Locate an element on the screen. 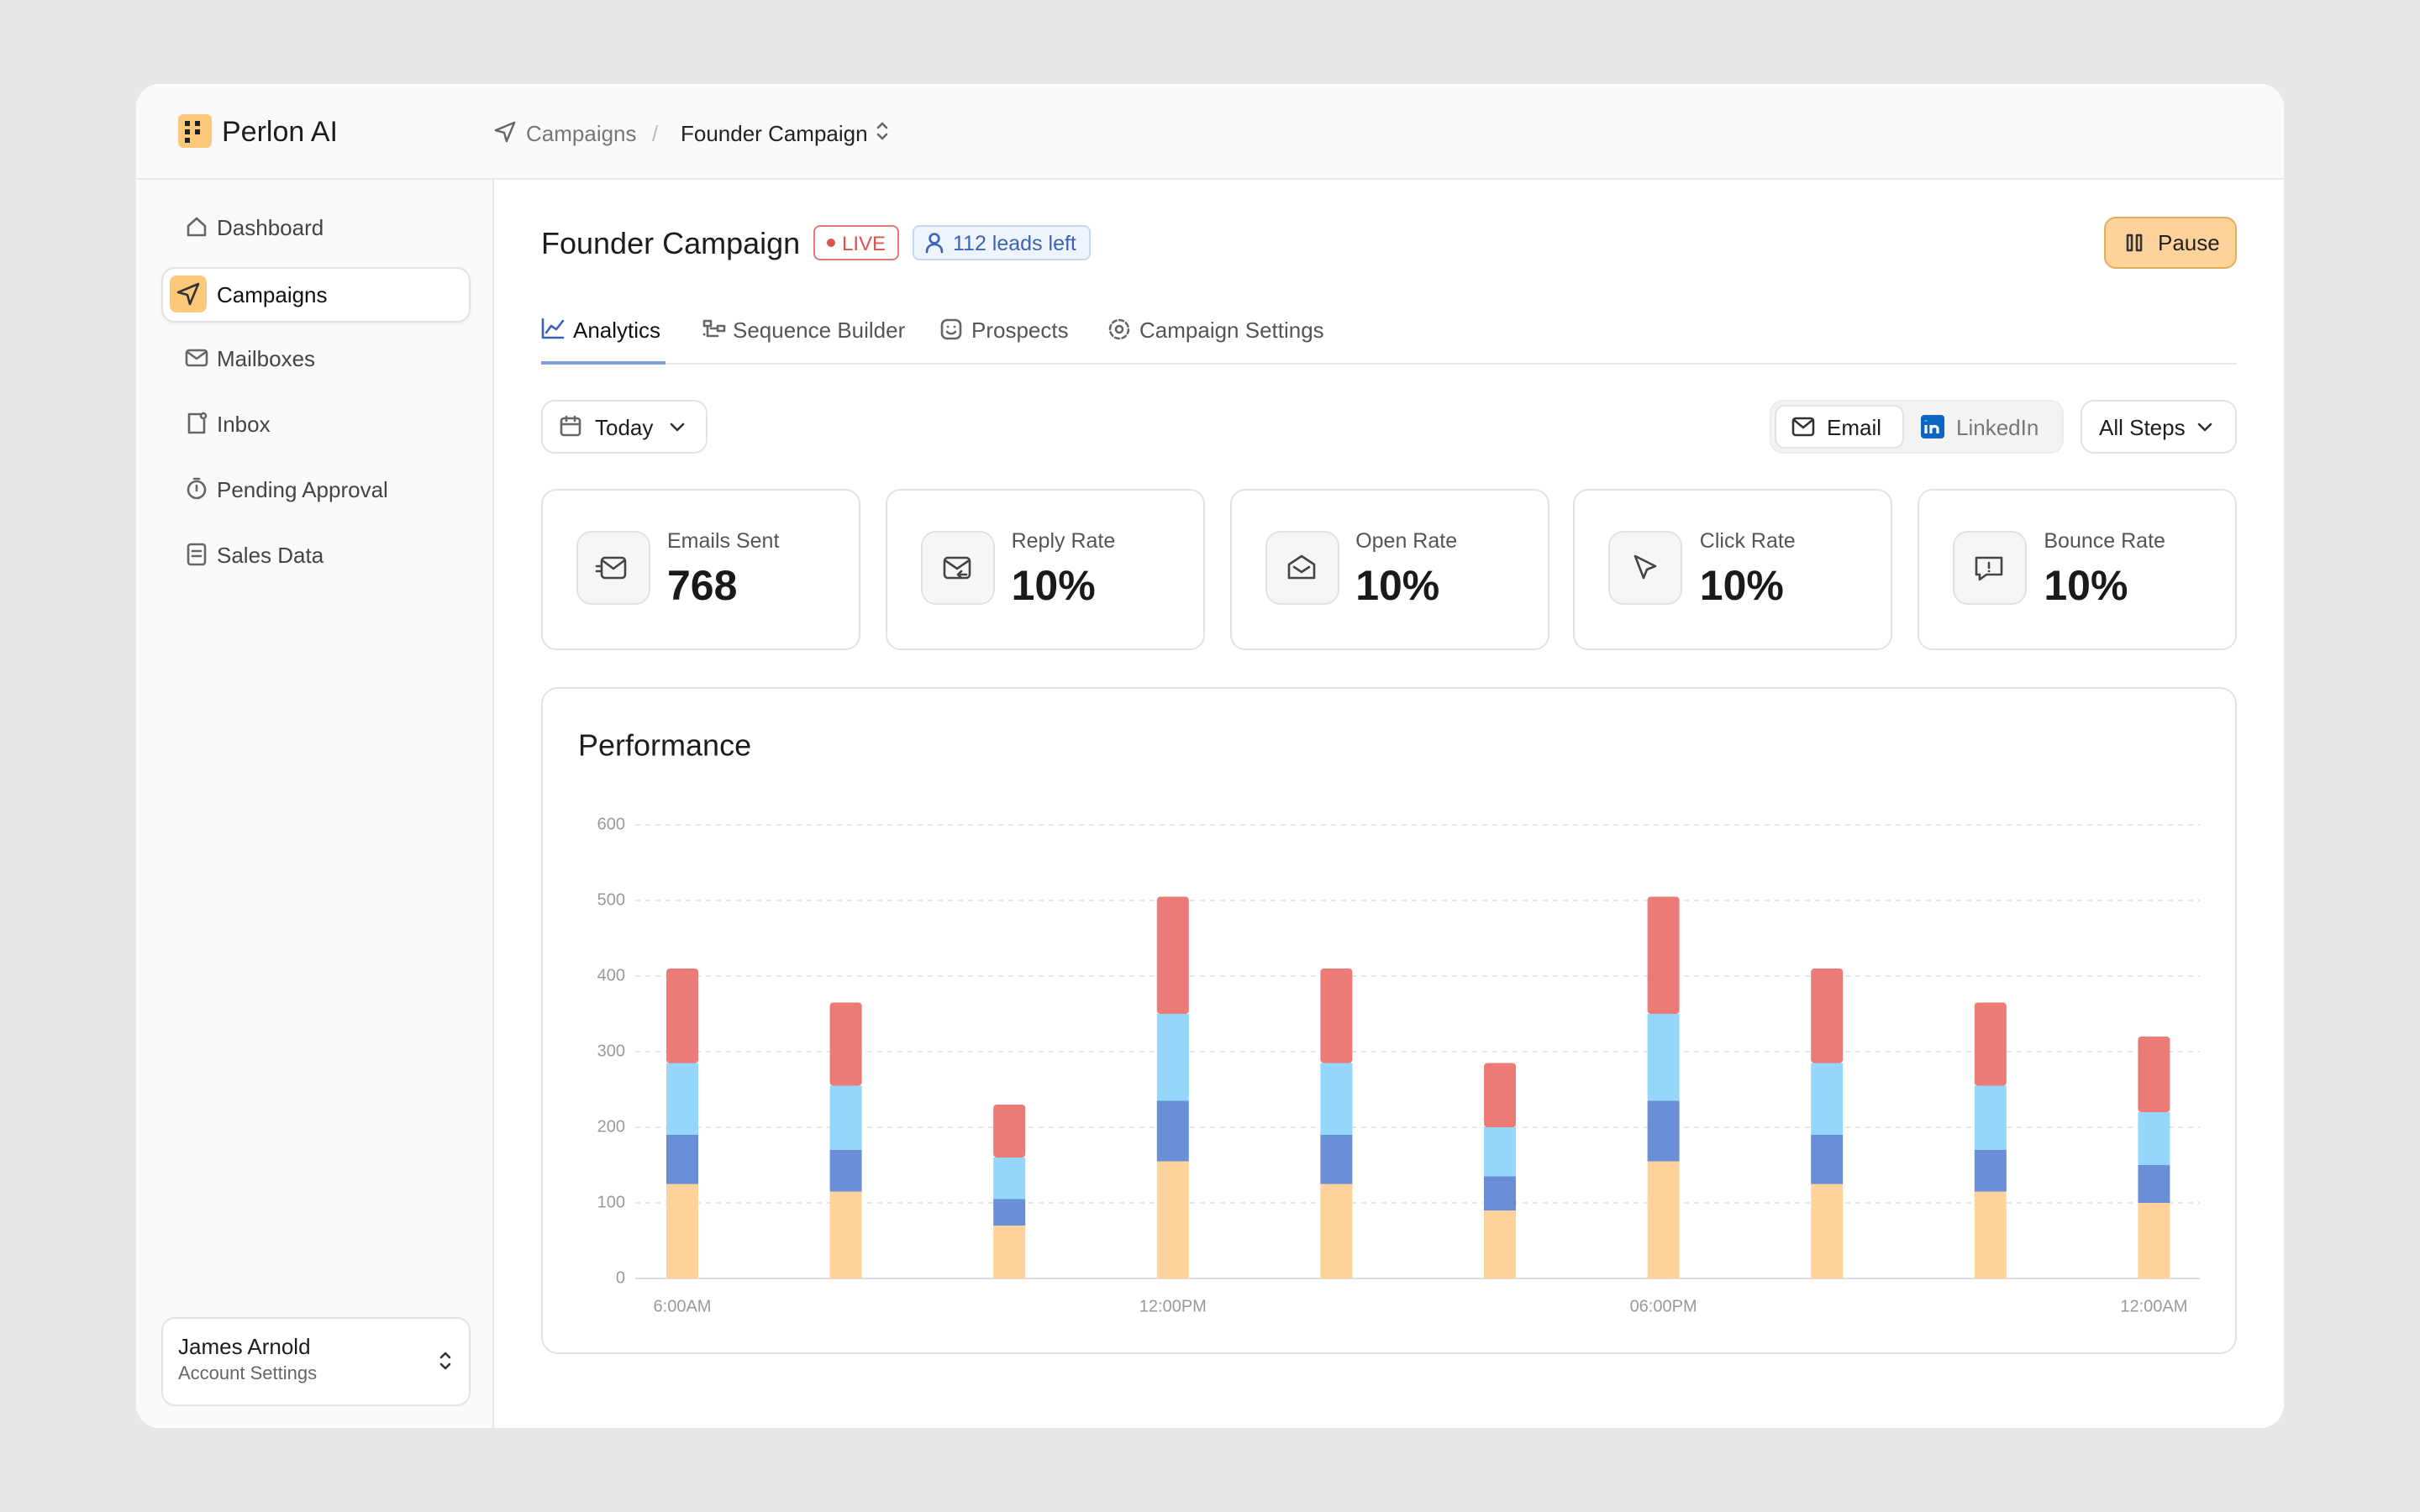 This screenshot has height=1512, width=2420. linkedin-icon is located at coordinates (1932, 426).